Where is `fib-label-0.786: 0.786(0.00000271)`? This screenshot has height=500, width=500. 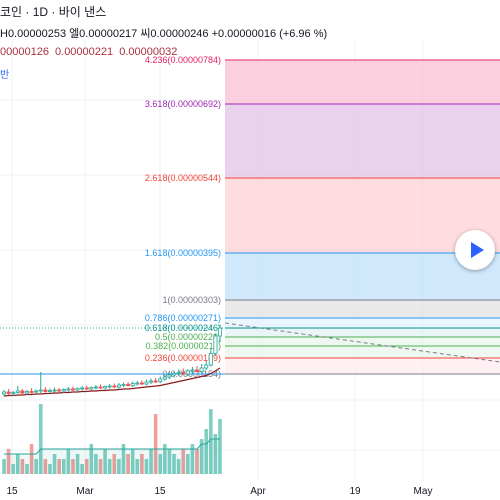 fib-label-0.786: 0.786(0.00000271) is located at coordinates (183, 318).